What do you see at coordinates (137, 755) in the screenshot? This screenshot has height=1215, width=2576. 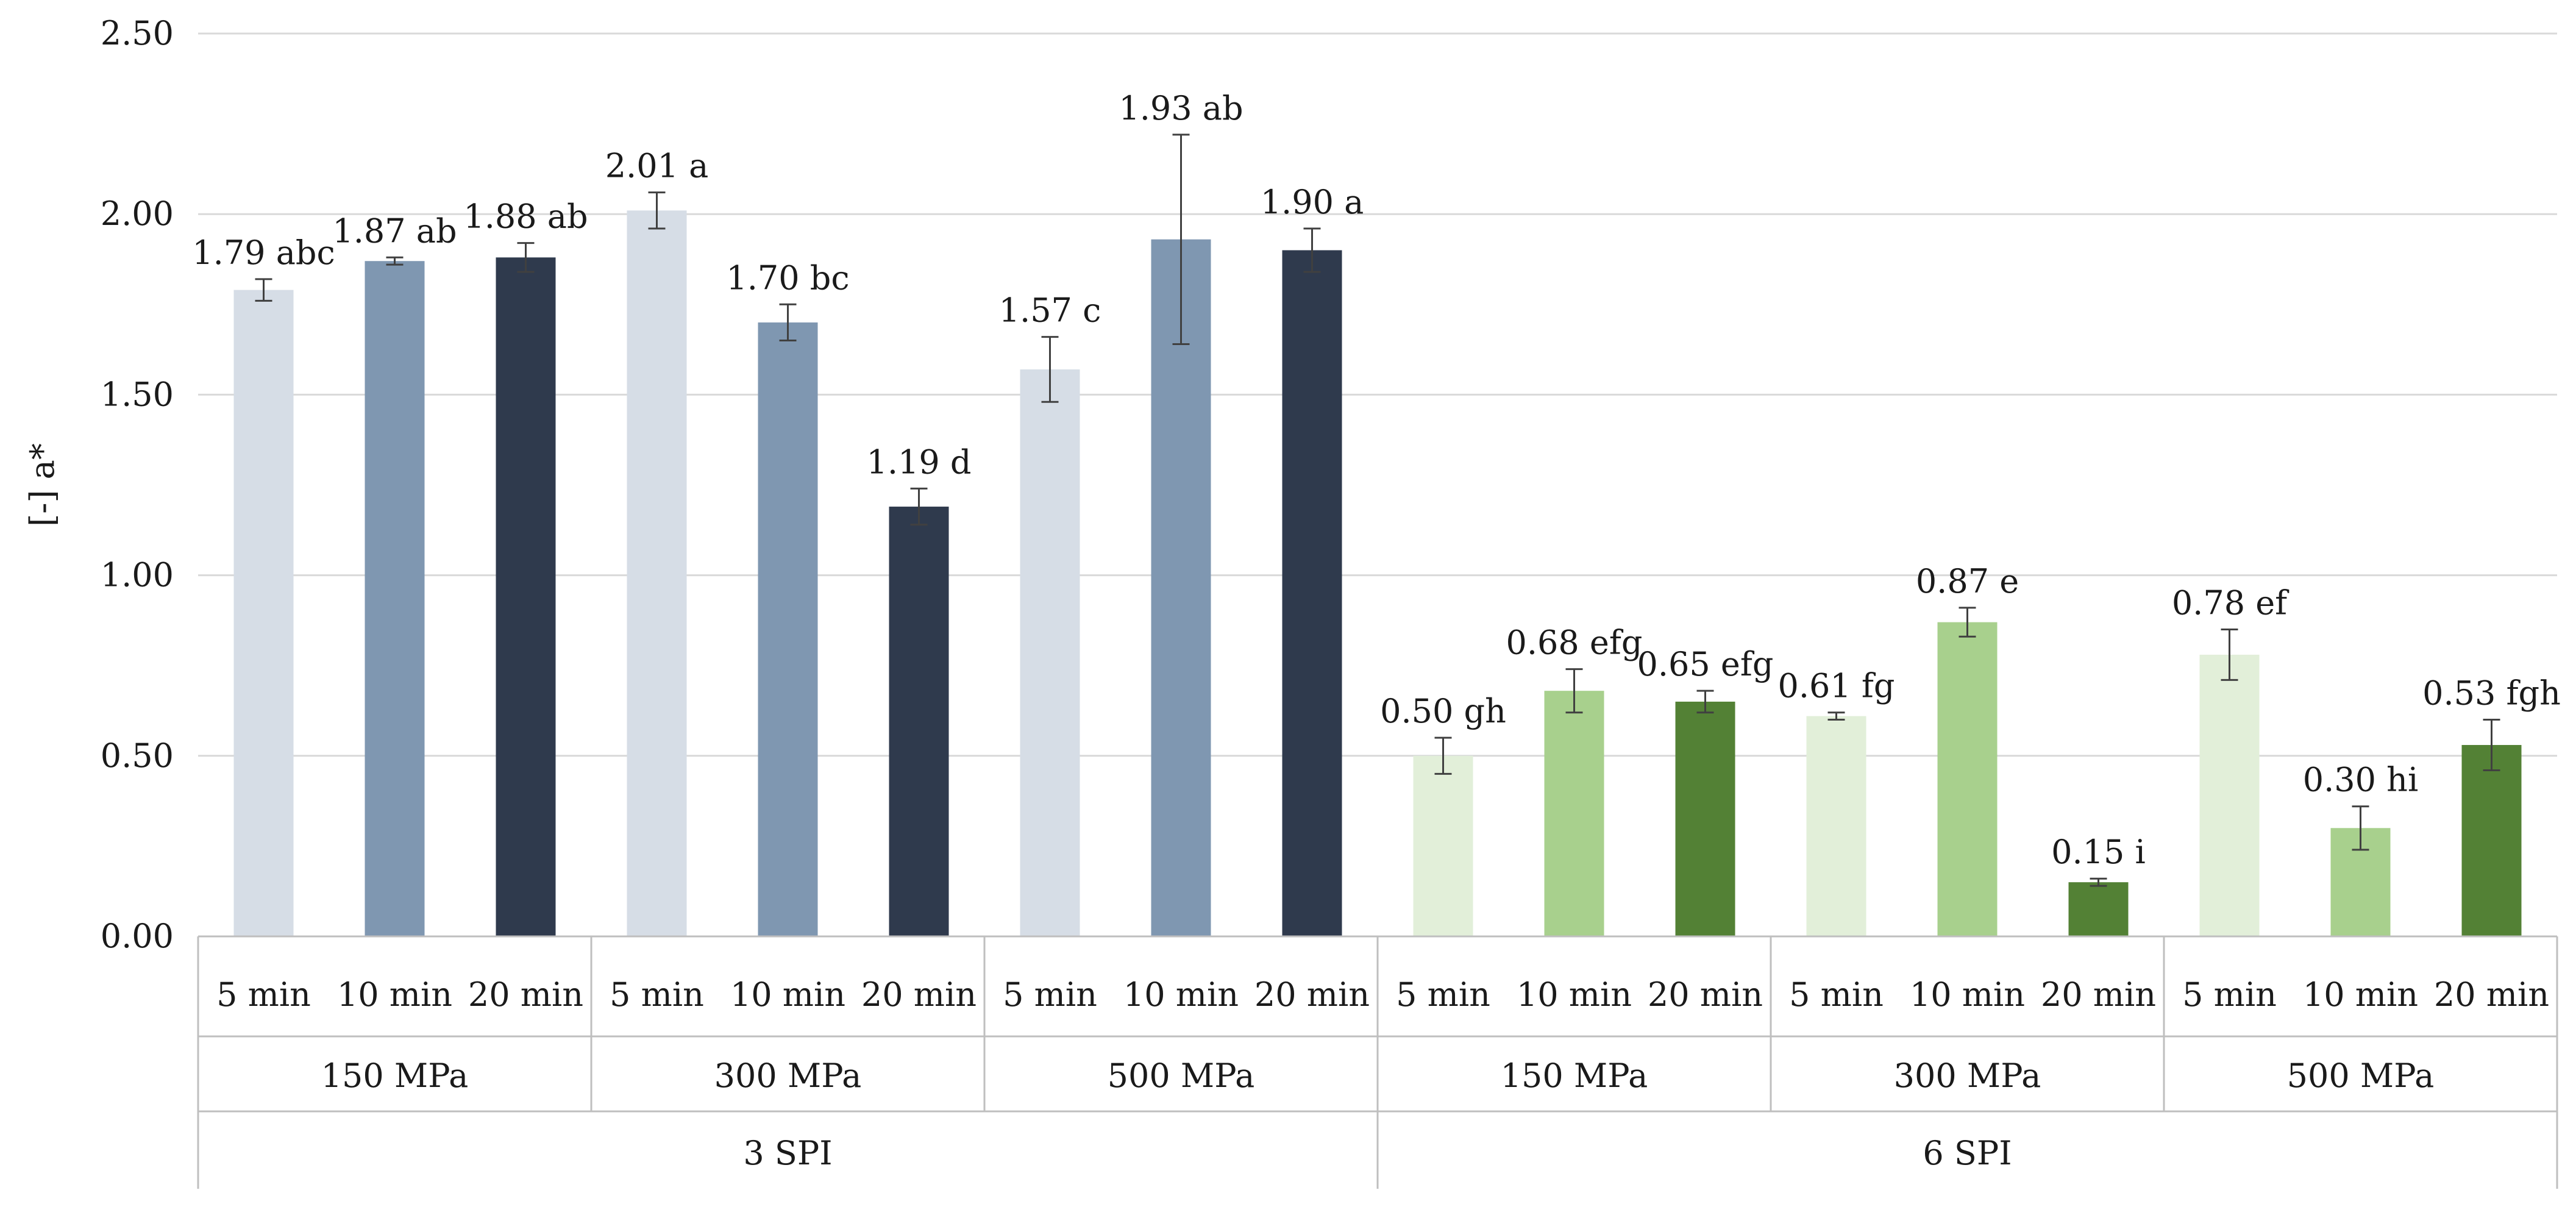 I see `y-tick-label: 0.50` at bounding box center [137, 755].